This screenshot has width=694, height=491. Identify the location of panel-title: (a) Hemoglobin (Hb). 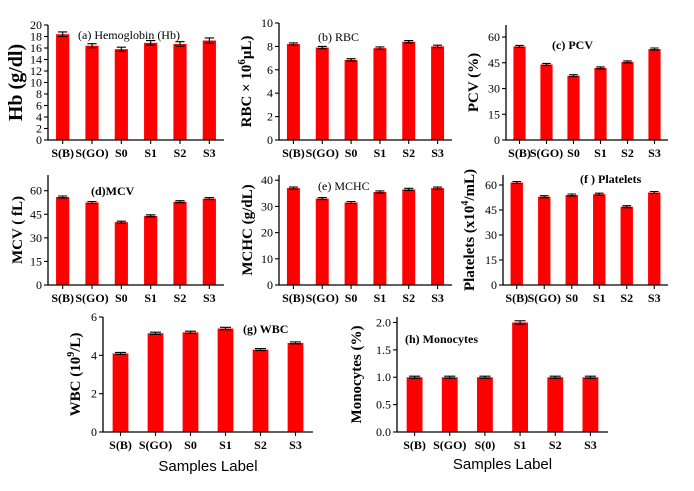
(129, 35).